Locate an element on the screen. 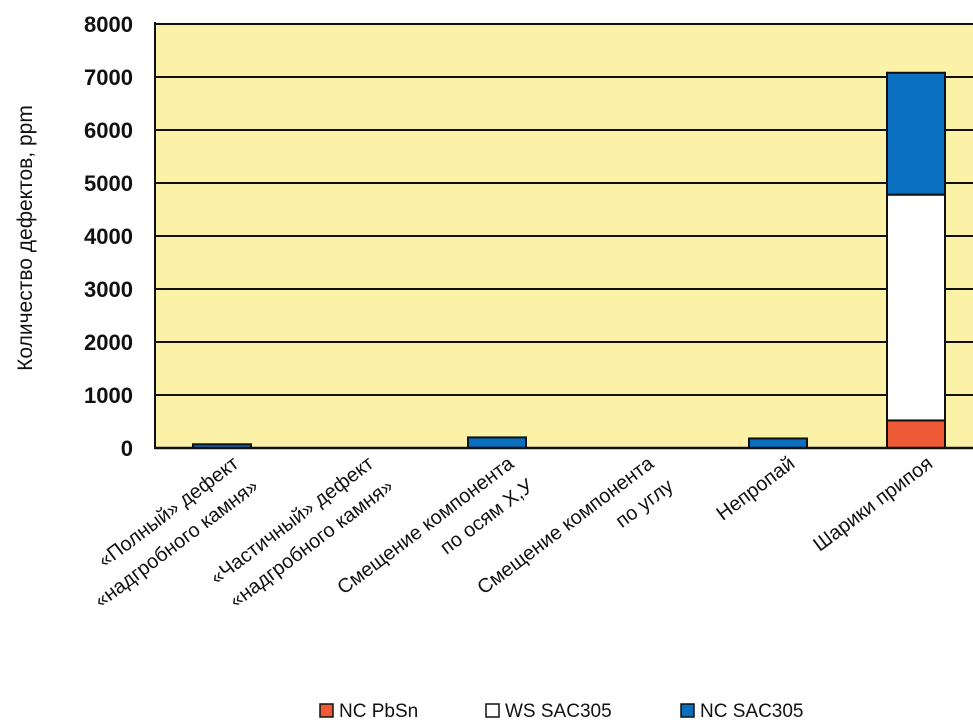  y-tick-label: 5000 is located at coordinates (108, 183).